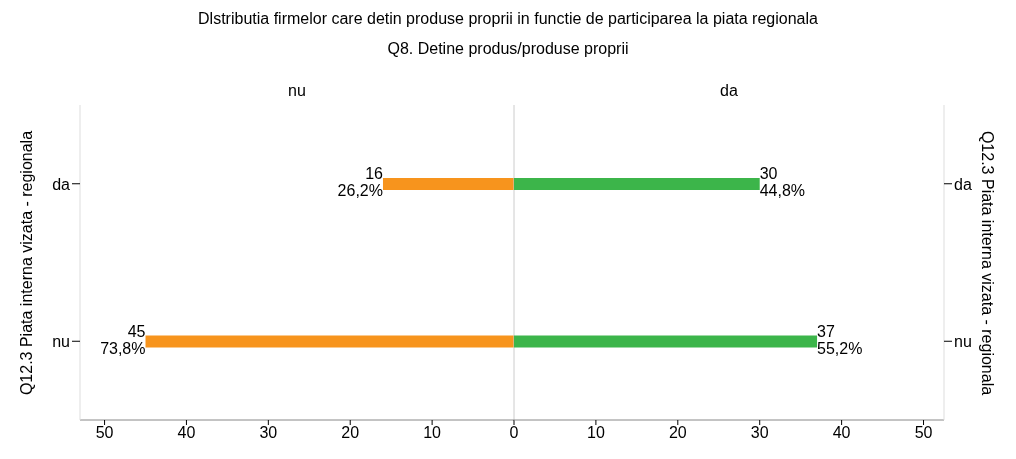 The image size is (1016, 459). What do you see at coordinates (782, 182) in the screenshot?
I see `data-label: 30 44,8%` at bounding box center [782, 182].